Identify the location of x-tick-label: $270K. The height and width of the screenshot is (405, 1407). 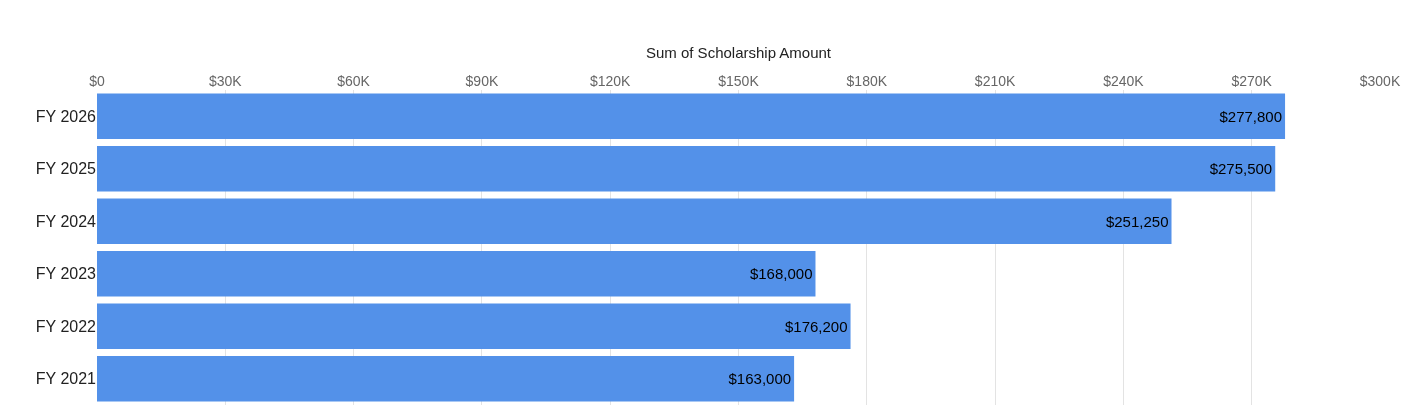
(1252, 81).